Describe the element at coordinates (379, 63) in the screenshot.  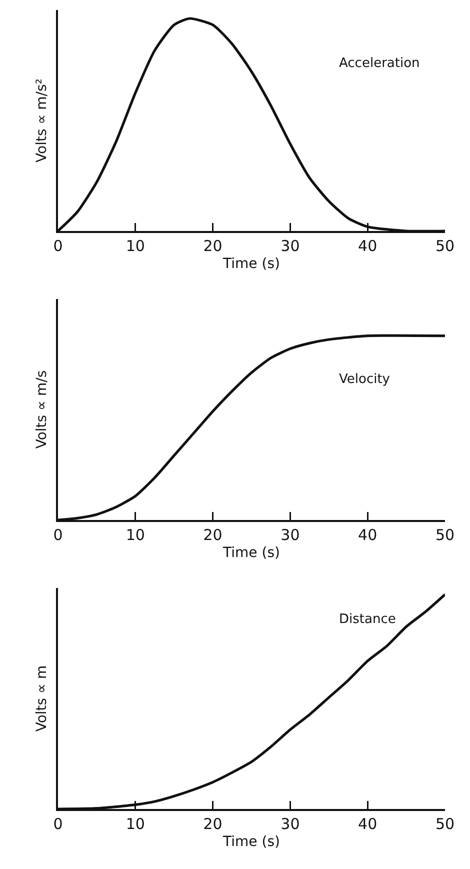
I see `text: Acceleration` at that location.